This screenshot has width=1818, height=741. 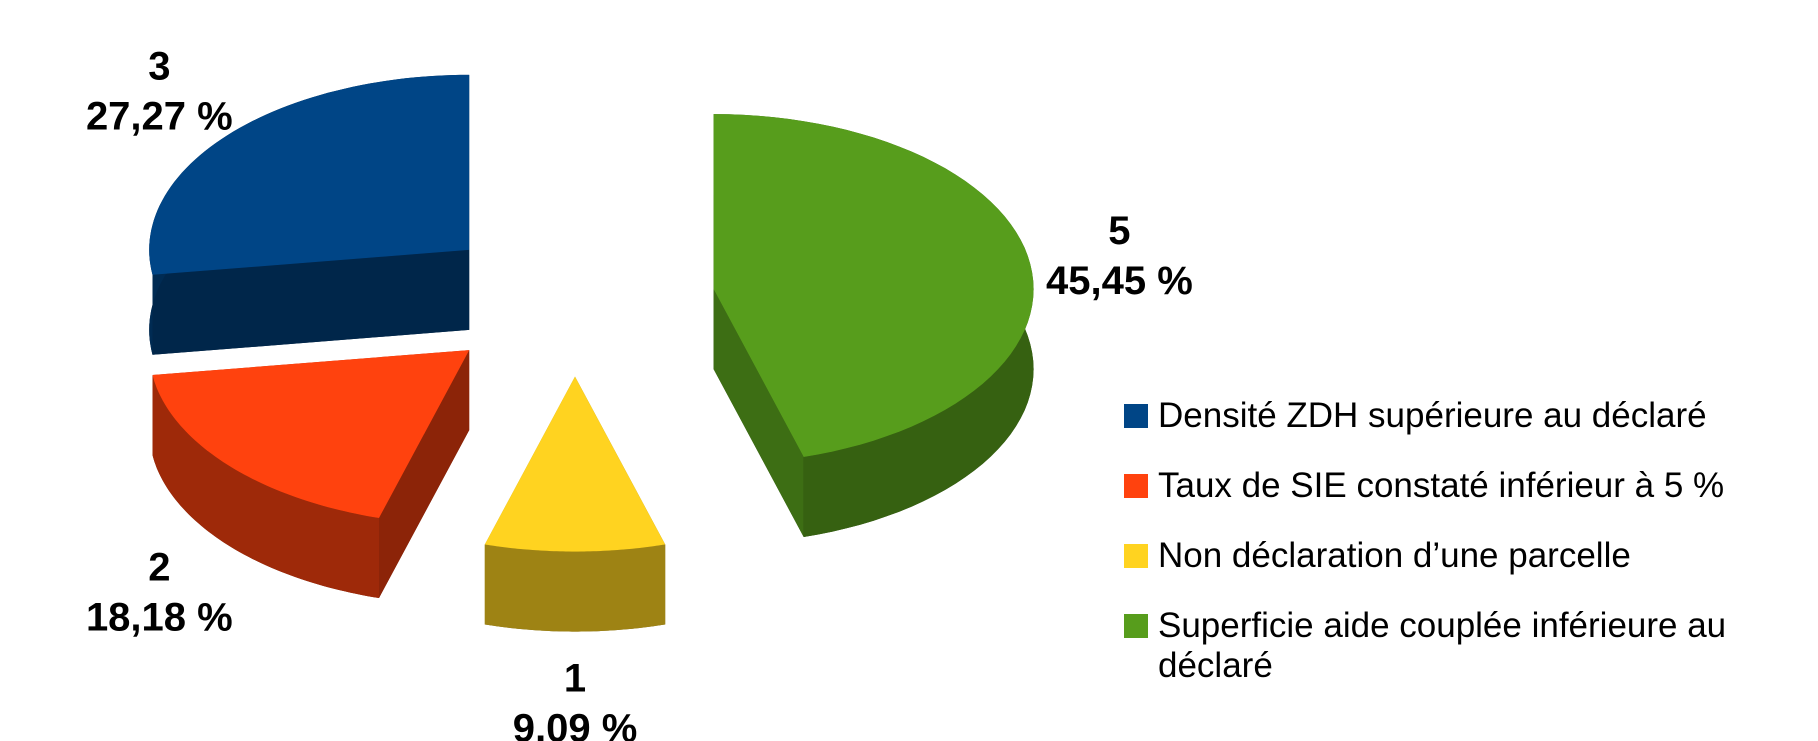 I want to click on legend-label: Densité ZDH supérieure au déclaré, so click(x=1432, y=415).